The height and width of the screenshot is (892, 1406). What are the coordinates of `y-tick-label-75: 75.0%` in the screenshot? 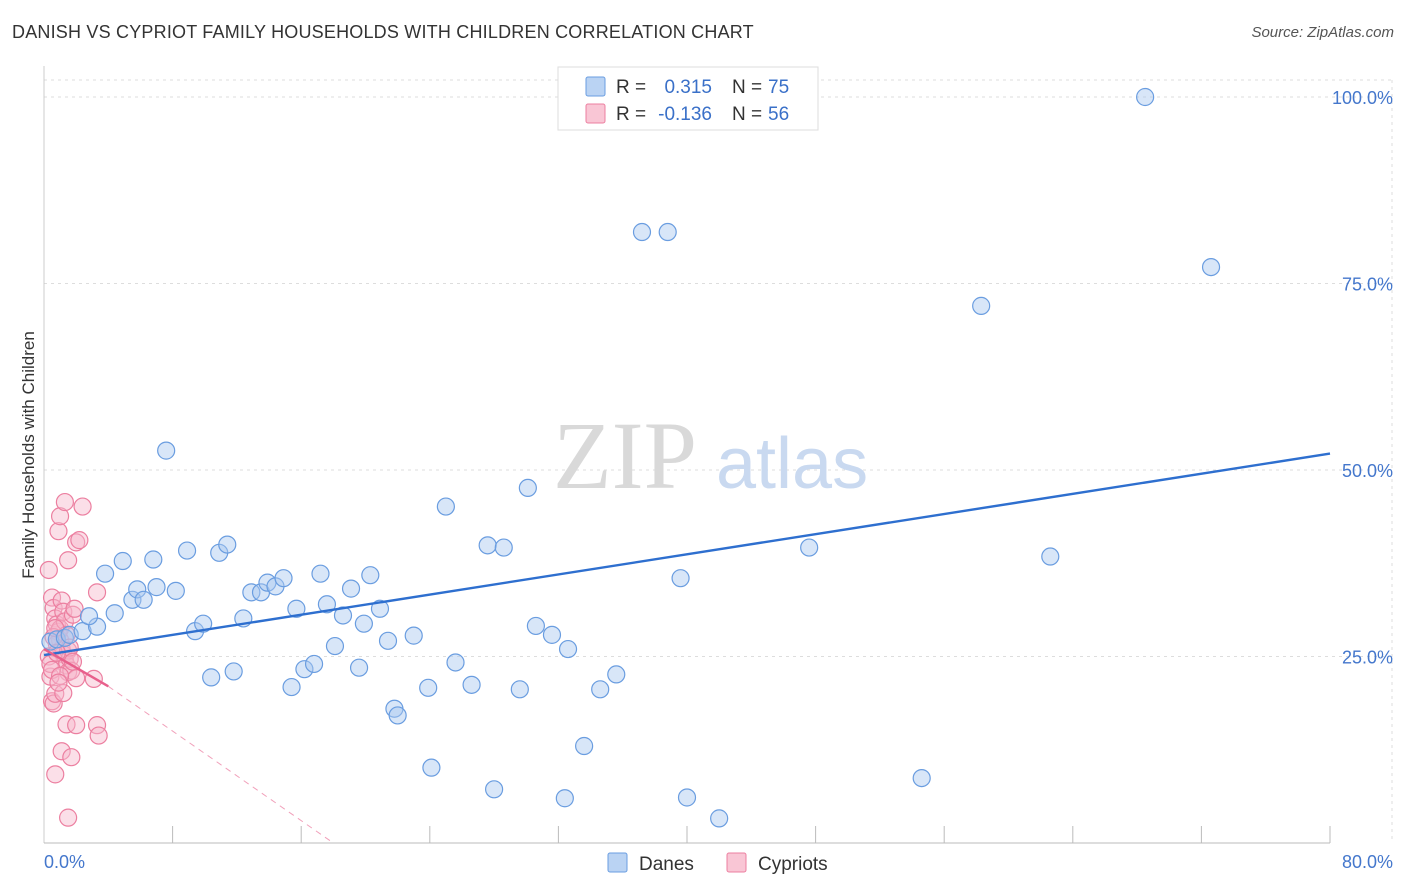 It's located at (1367, 285).